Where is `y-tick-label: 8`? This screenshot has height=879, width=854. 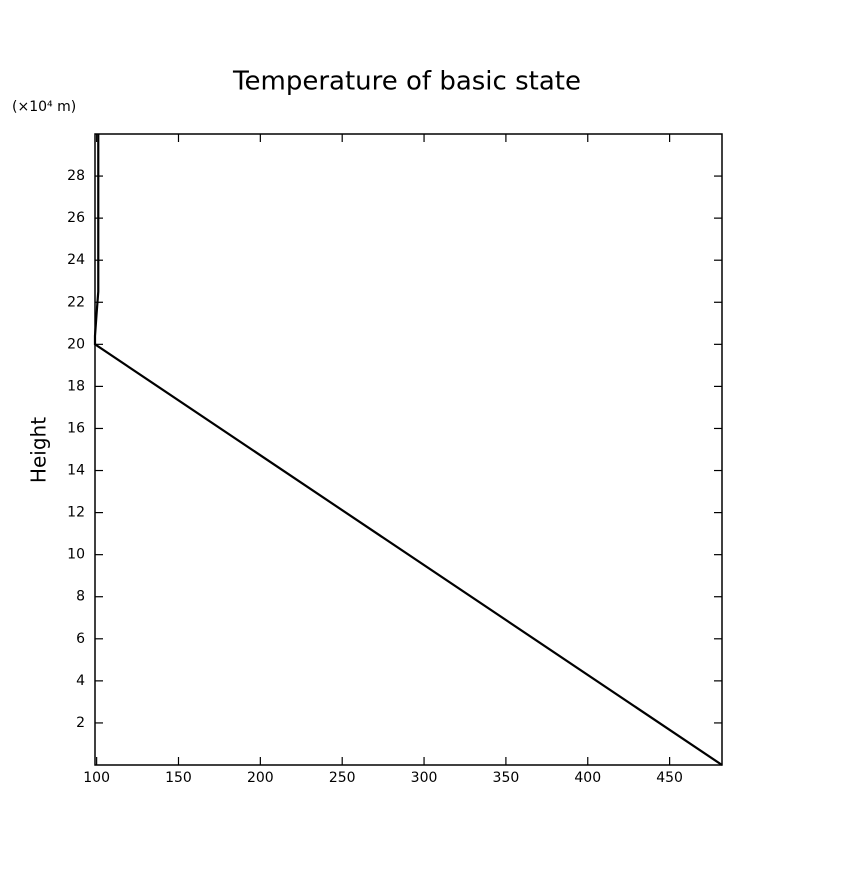 y-tick-label: 8 is located at coordinates (80, 597).